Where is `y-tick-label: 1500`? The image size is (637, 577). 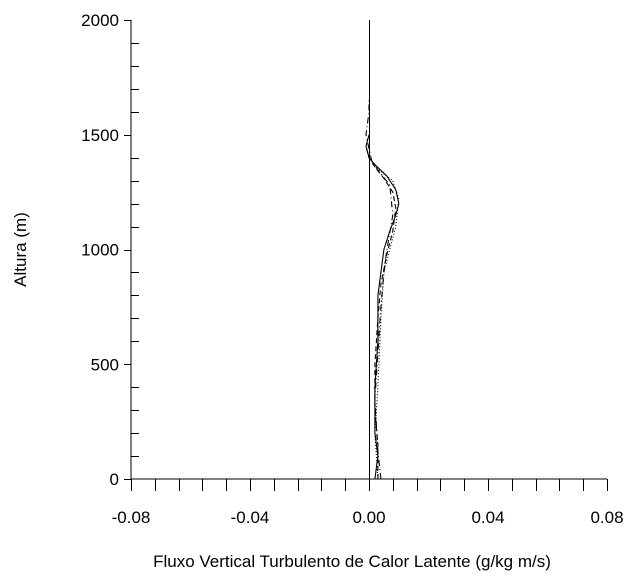 y-tick-label: 1500 is located at coordinates (100, 135).